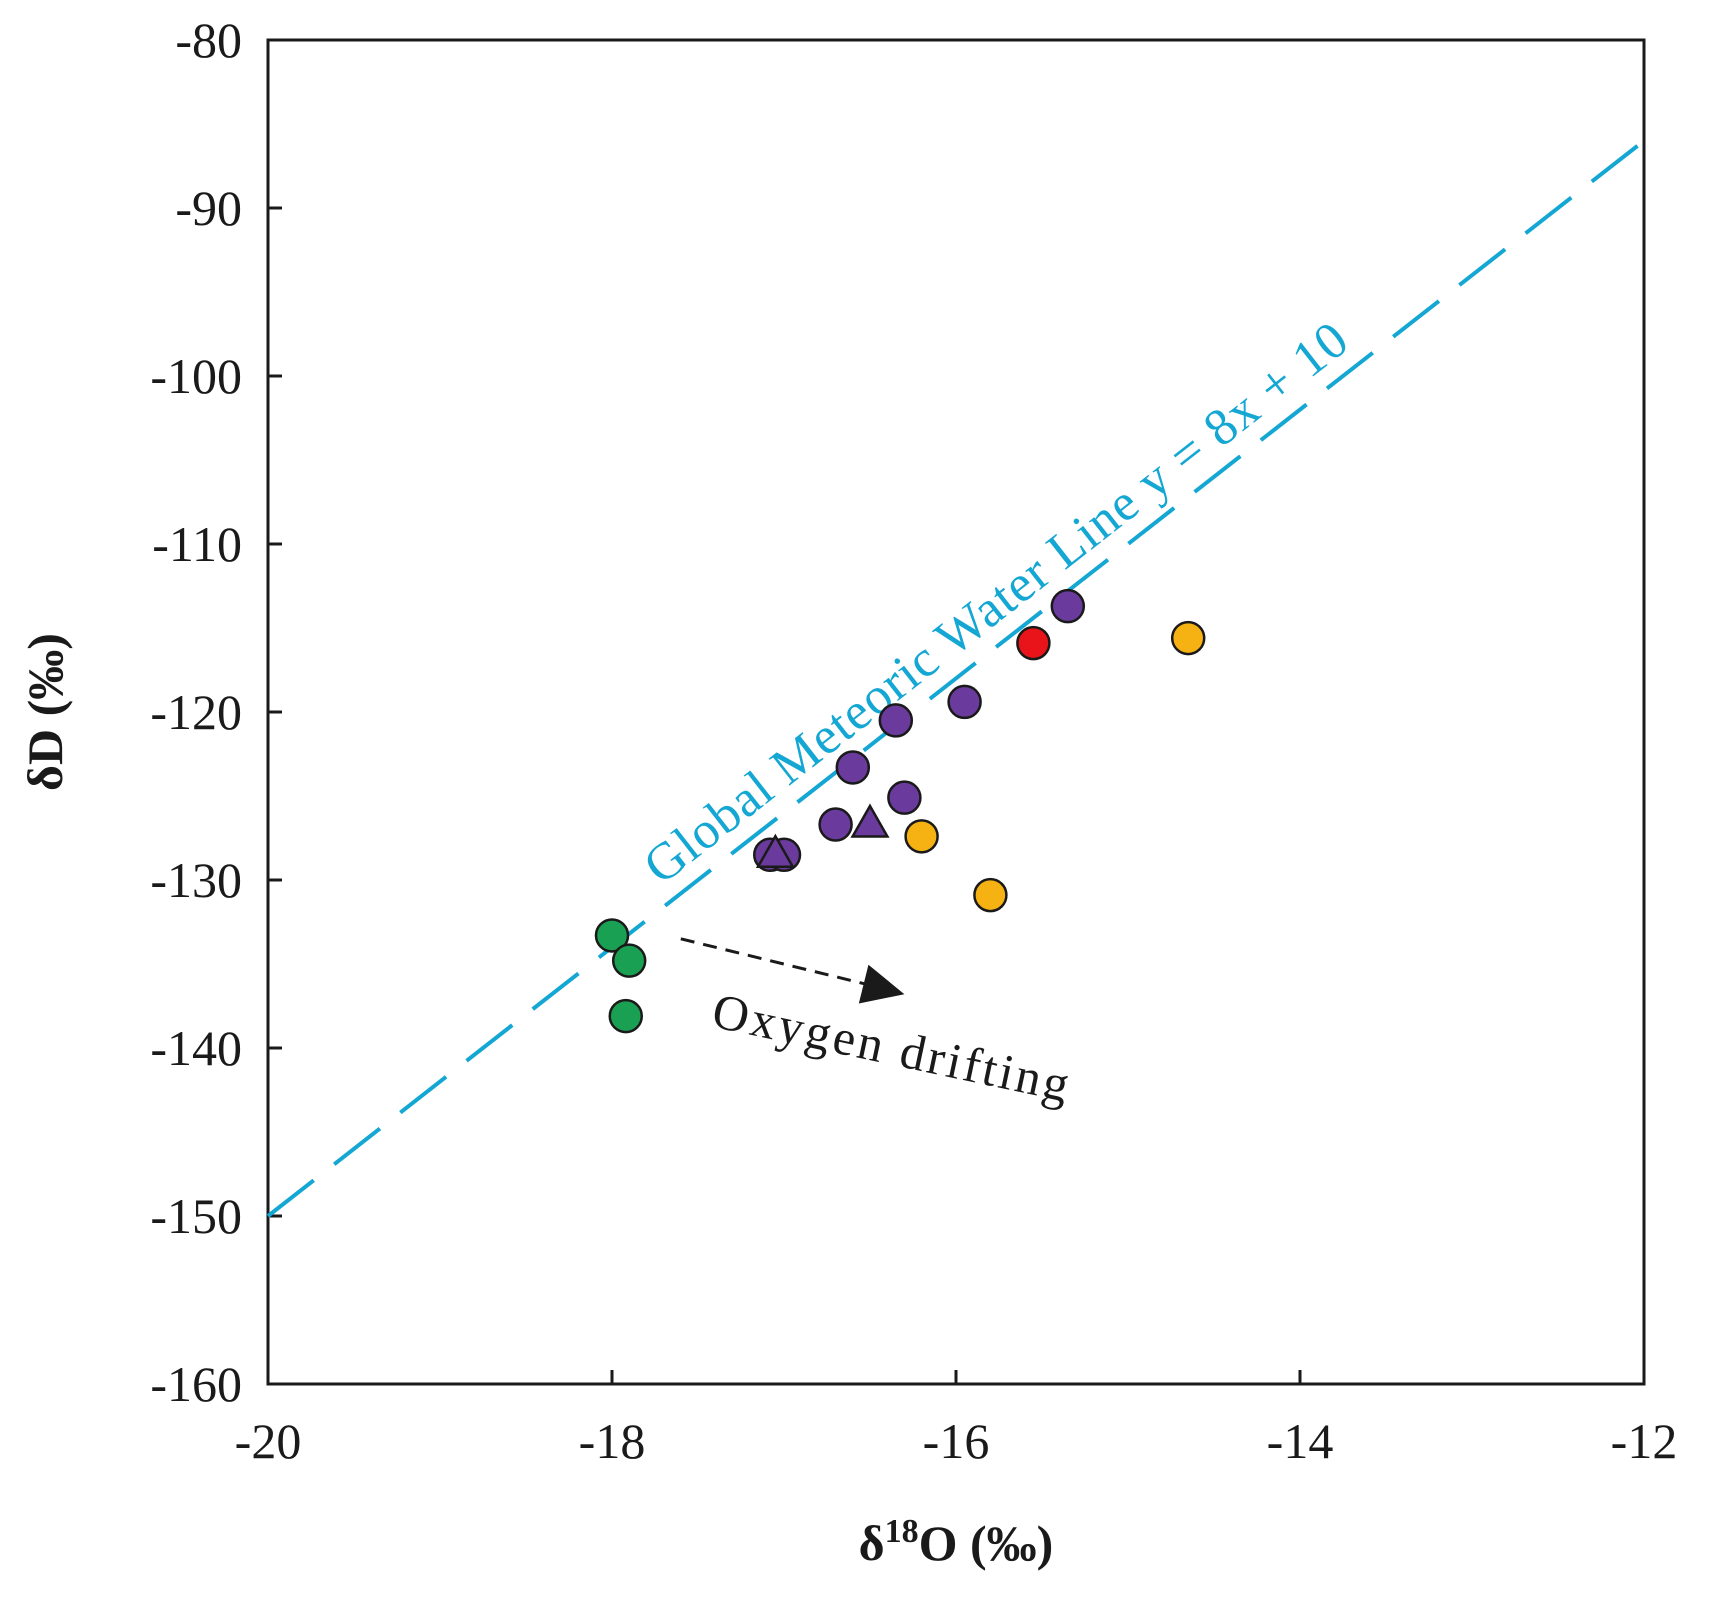 The image size is (1720, 1606). I want to click on y-tick-label: -130, so click(196, 880).